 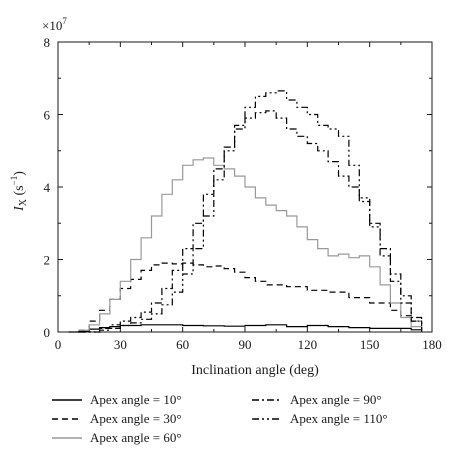 I want to click on legend-label-1: Apex angle = 10°, so click(x=136, y=399).